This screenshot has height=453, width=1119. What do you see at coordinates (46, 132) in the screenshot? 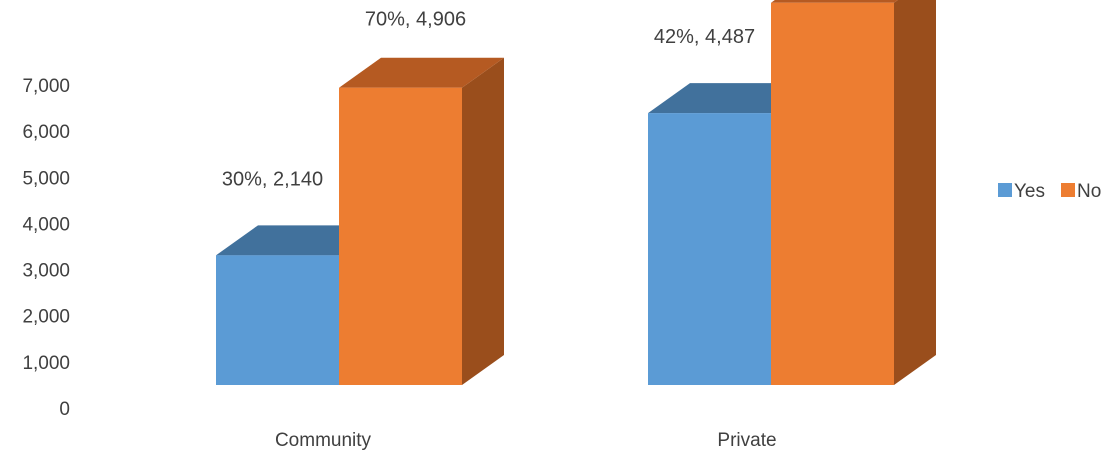
I see `y-tick-label: 6,000` at bounding box center [46, 132].